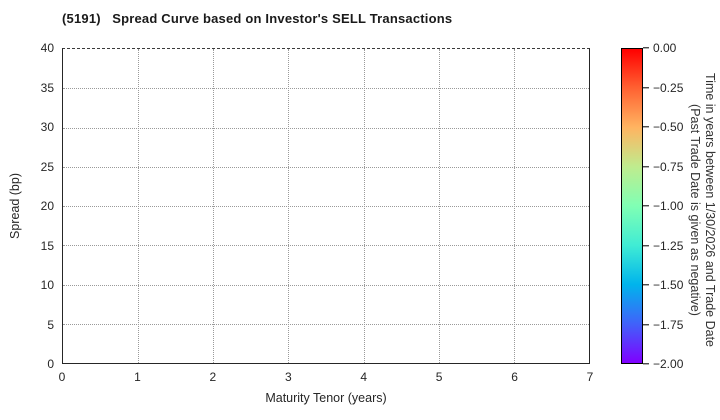  What do you see at coordinates (590, 377) in the screenshot?
I see `x-tick-label: 7` at bounding box center [590, 377].